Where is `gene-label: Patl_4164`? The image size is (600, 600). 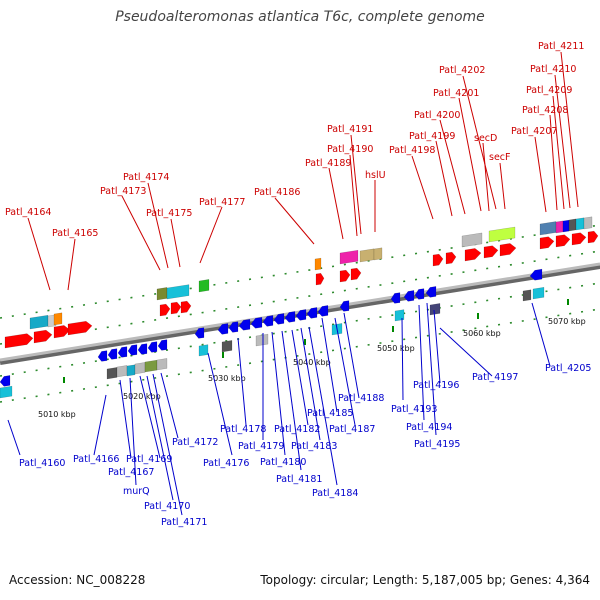 gene-label: Patl_4164 is located at coordinates (28, 212).